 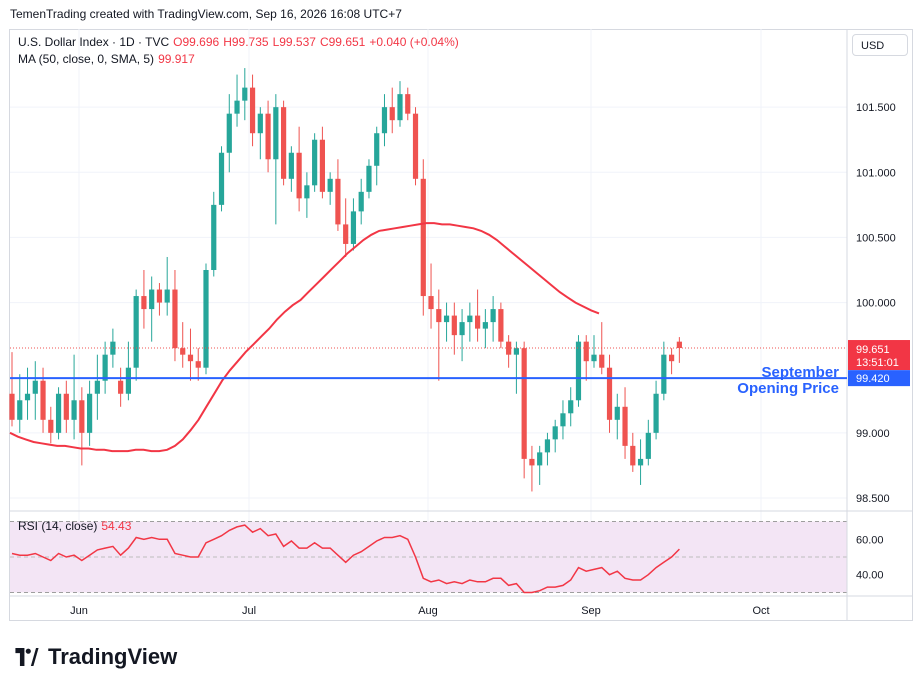 What do you see at coordinates (342, 42) in the screenshot?
I see `close-value: C99.651` at bounding box center [342, 42].